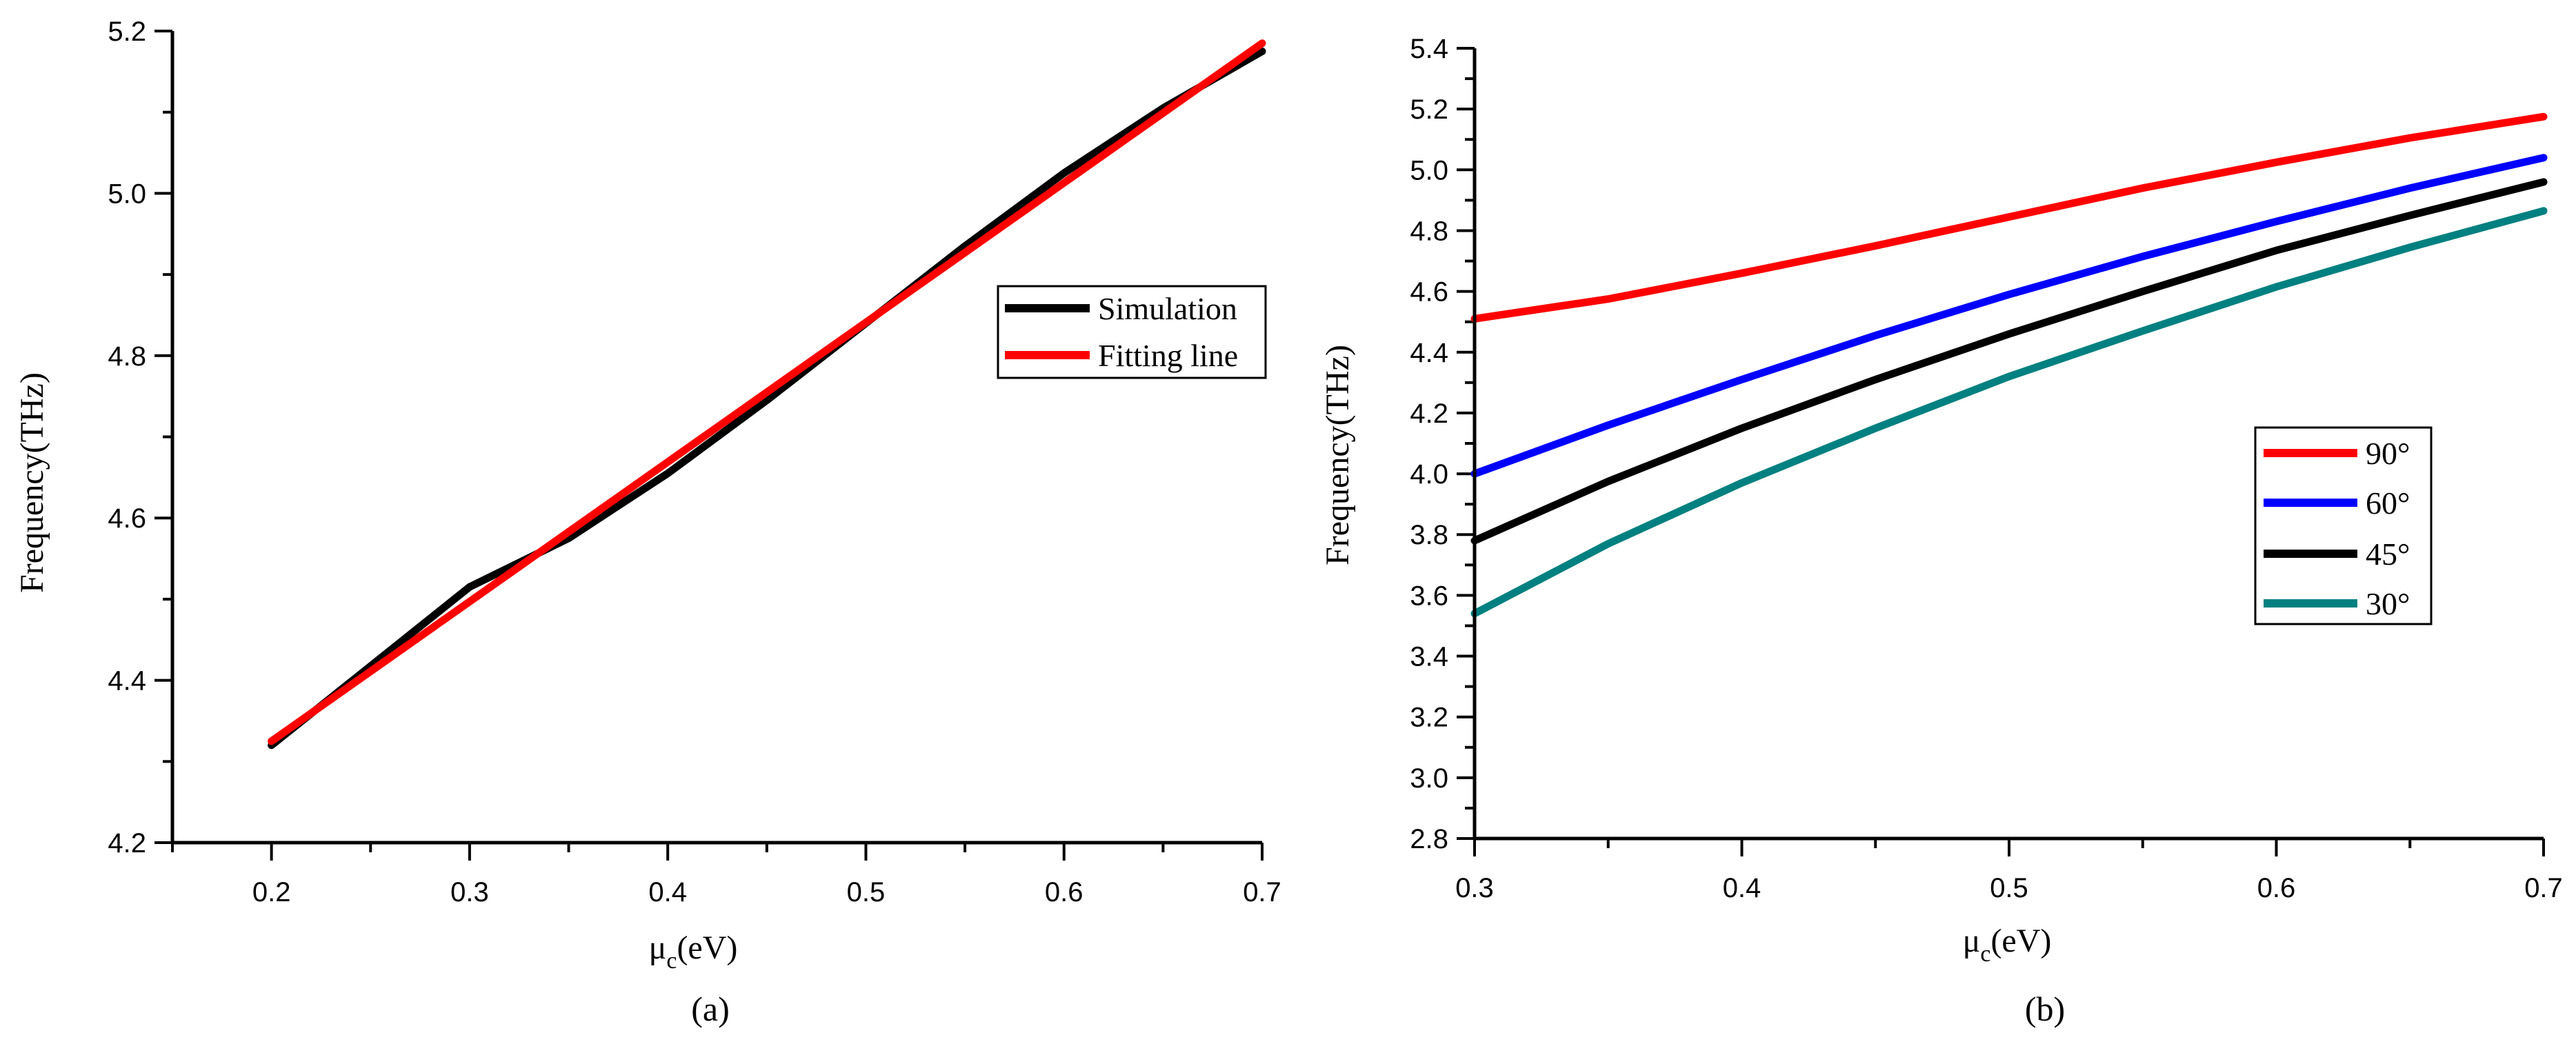  What do you see at coordinates (766, 892) in the screenshot?
I see `panel-a-x-tick-labels: 0.2 0.3 0.4 0.5 0.6 0.7` at bounding box center [766, 892].